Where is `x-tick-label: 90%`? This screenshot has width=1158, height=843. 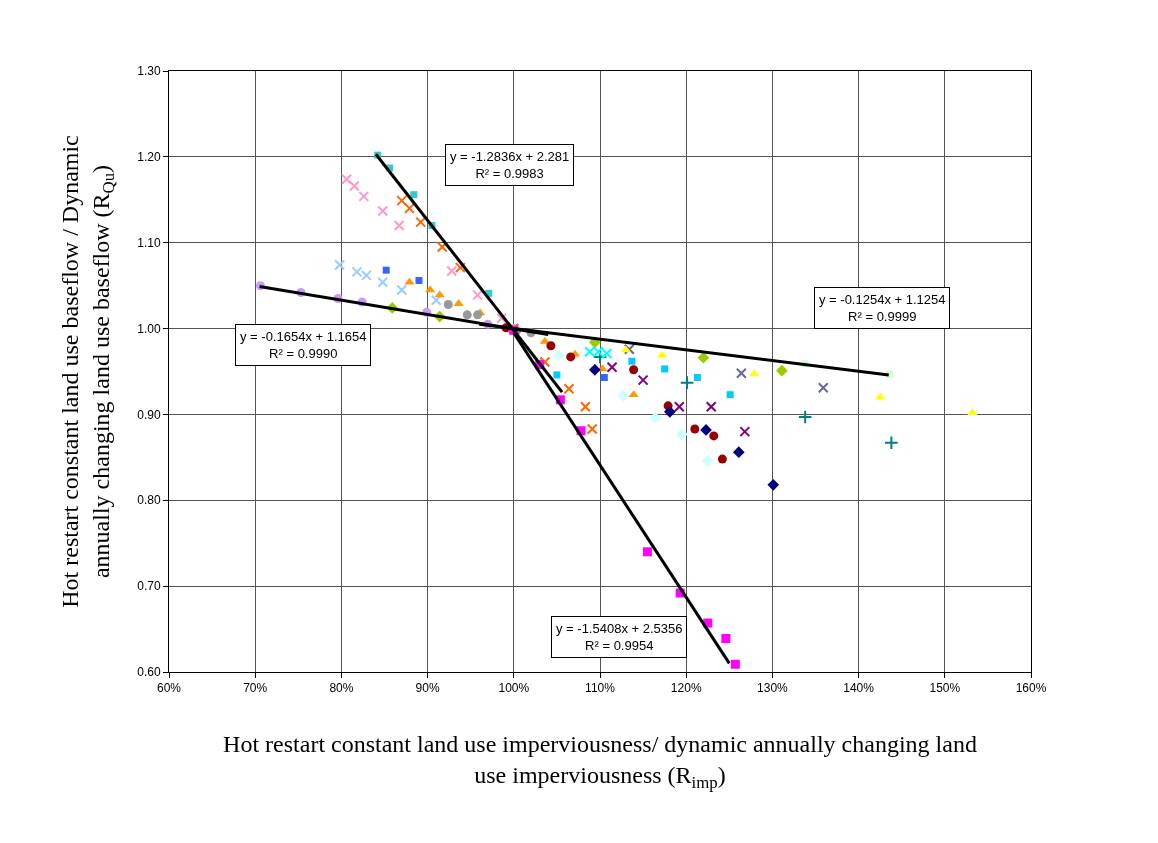
x-tick-label: 90% is located at coordinates (427, 688).